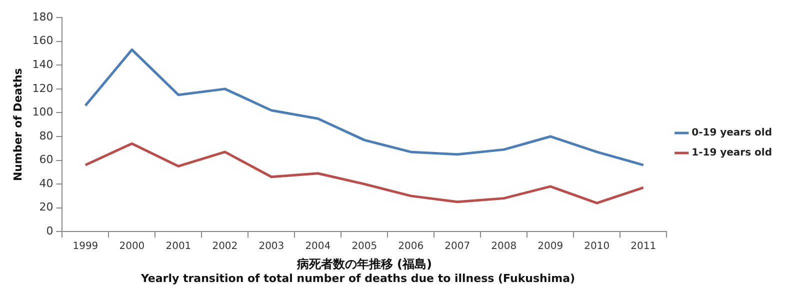 The height and width of the screenshot is (301, 800). Describe the element at coordinates (43, 41) in the screenshot. I see `y-tick-label: 160` at that location.